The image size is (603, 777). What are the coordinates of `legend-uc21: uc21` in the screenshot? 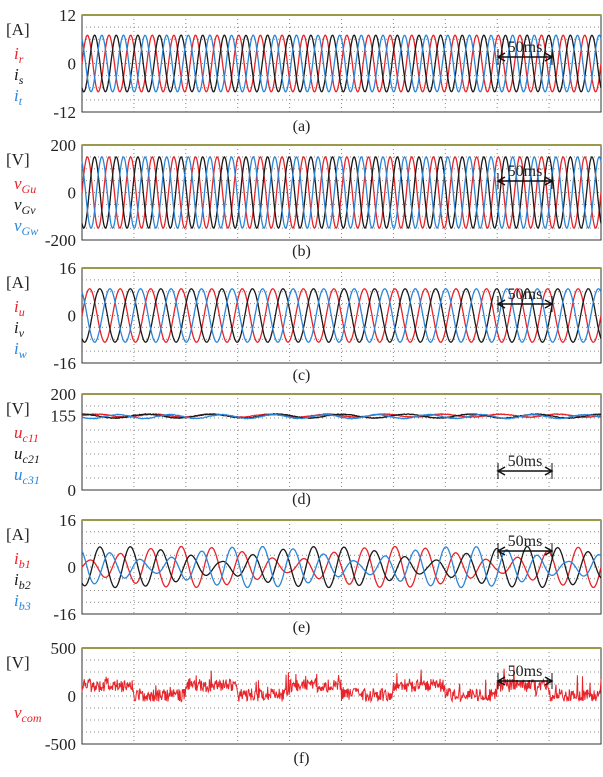 It's located at (27, 455).